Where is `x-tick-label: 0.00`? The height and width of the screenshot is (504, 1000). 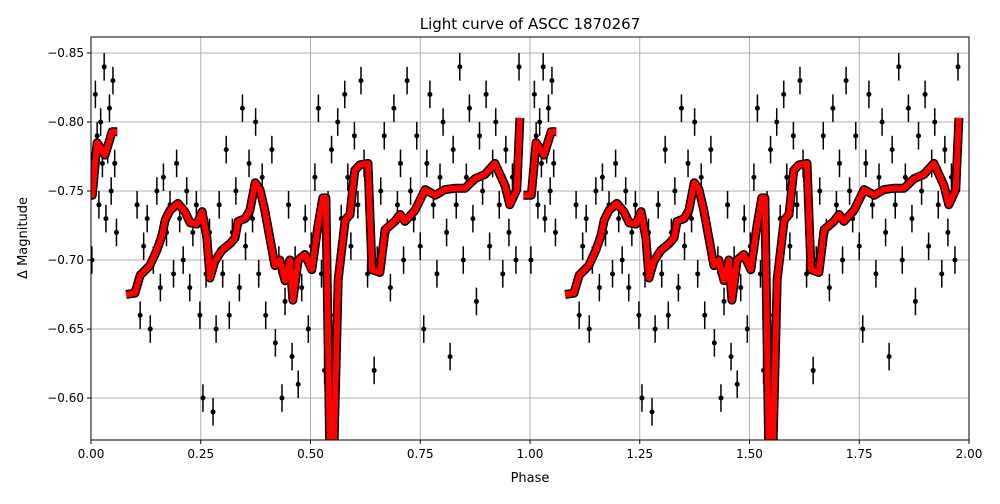
x-tick-label: 0.00 is located at coordinates (91, 454).